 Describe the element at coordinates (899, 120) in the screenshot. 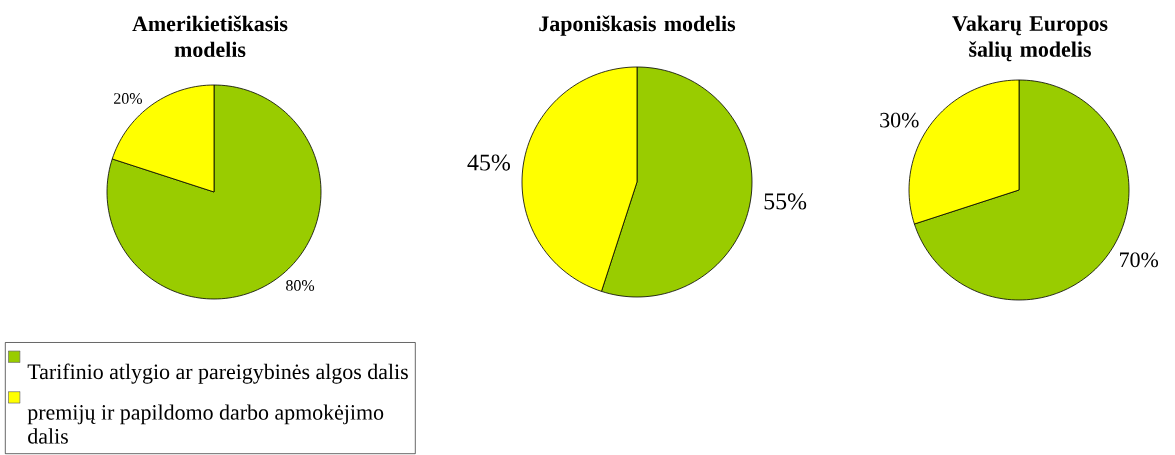

I see `data-label: 30%` at that location.